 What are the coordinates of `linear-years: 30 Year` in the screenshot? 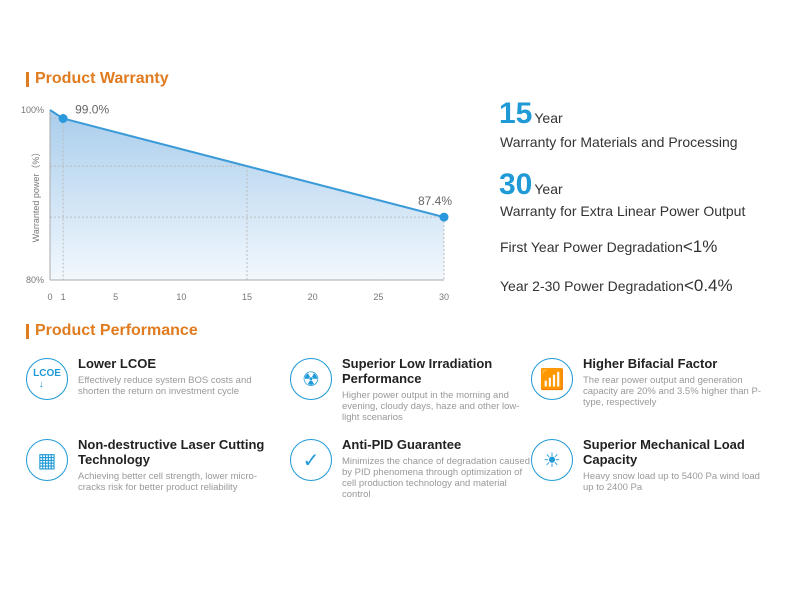 It's located at (531, 184).